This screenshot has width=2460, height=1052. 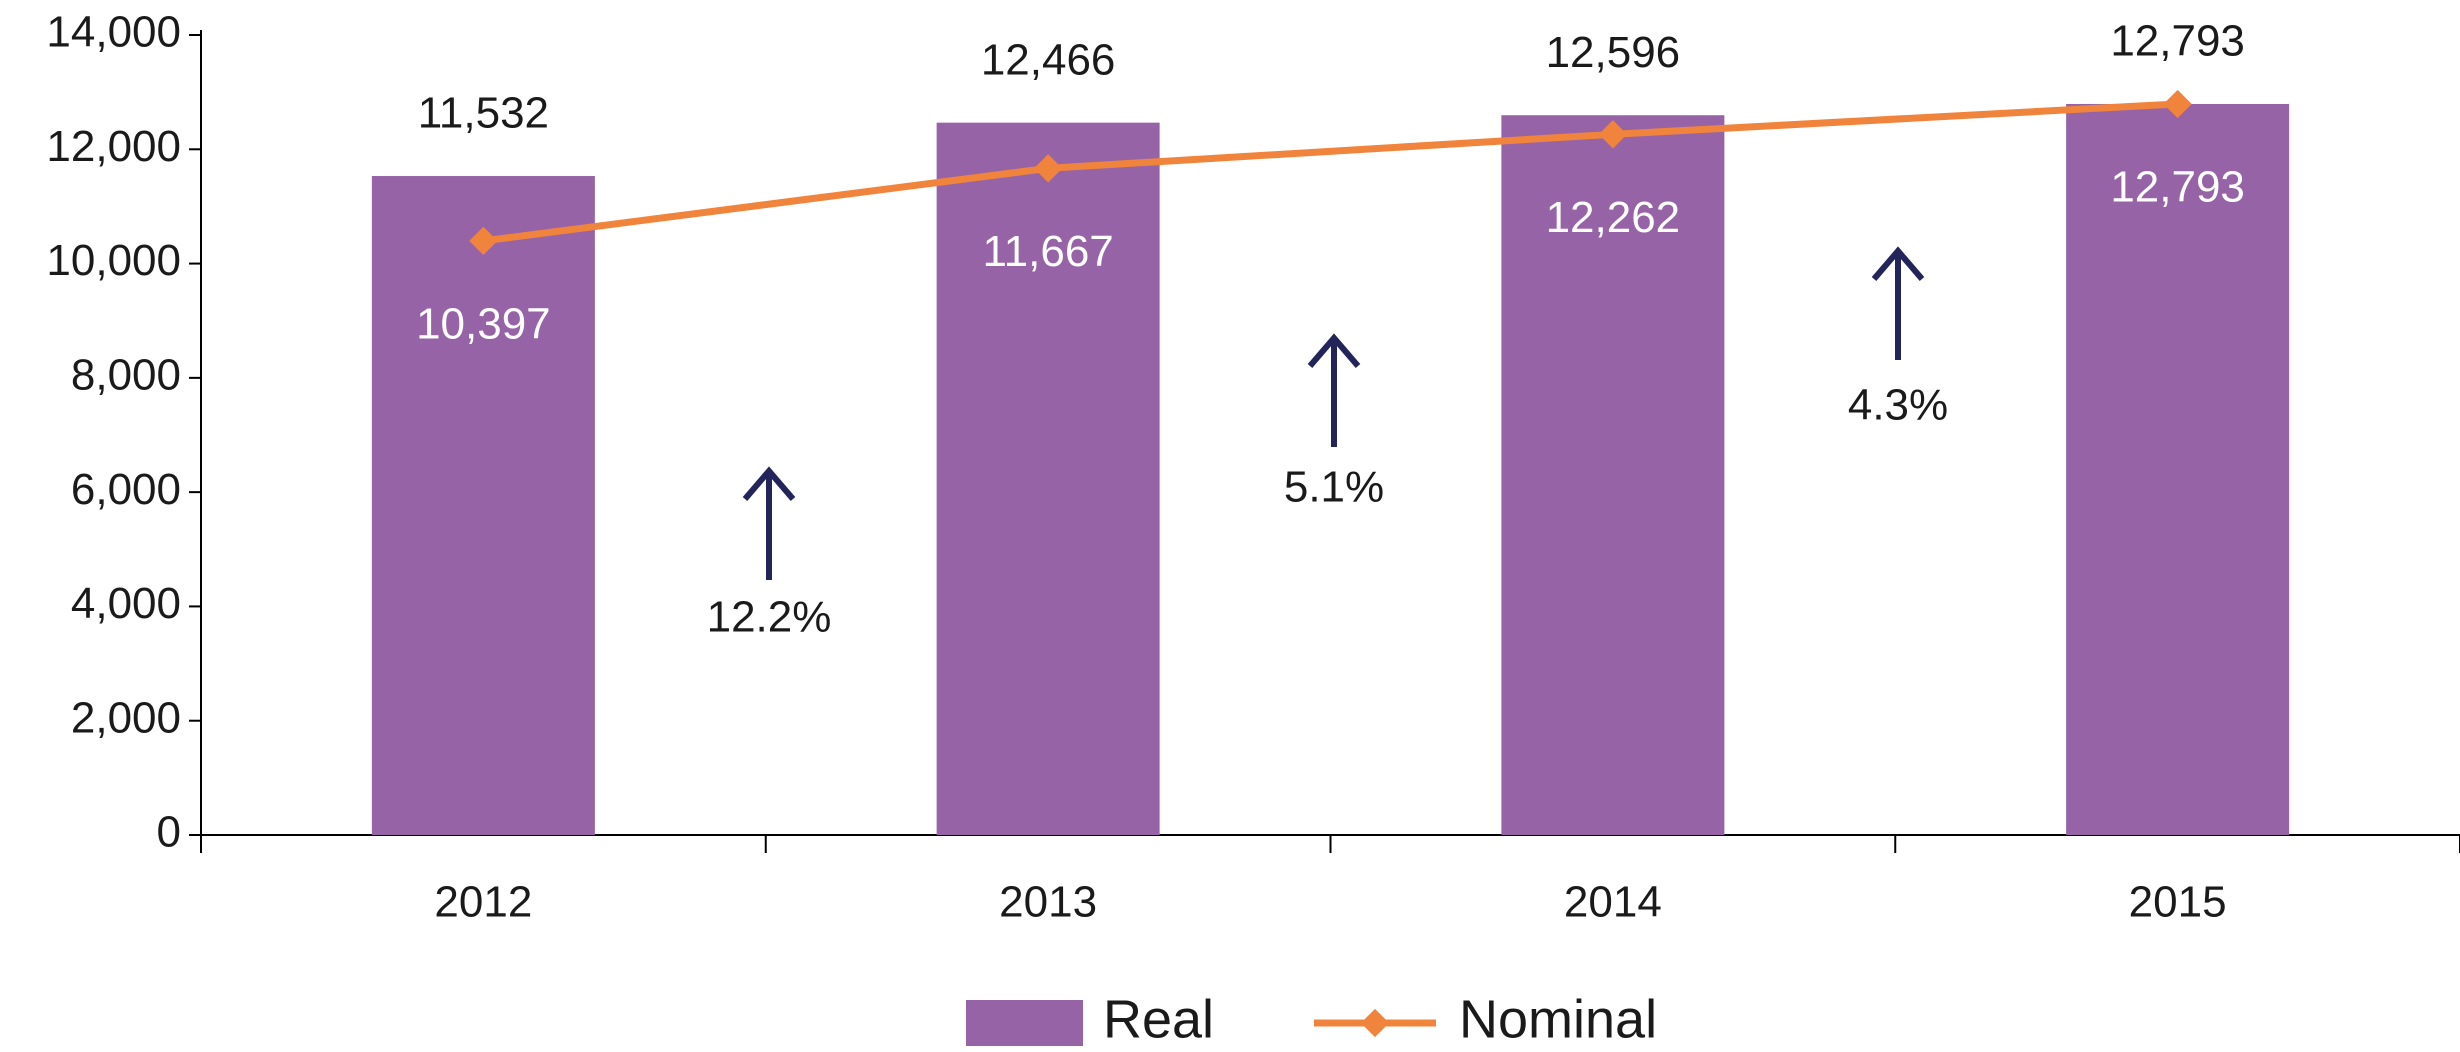 I want to click on line-value-label: 12,262, so click(x=1613, y=217).